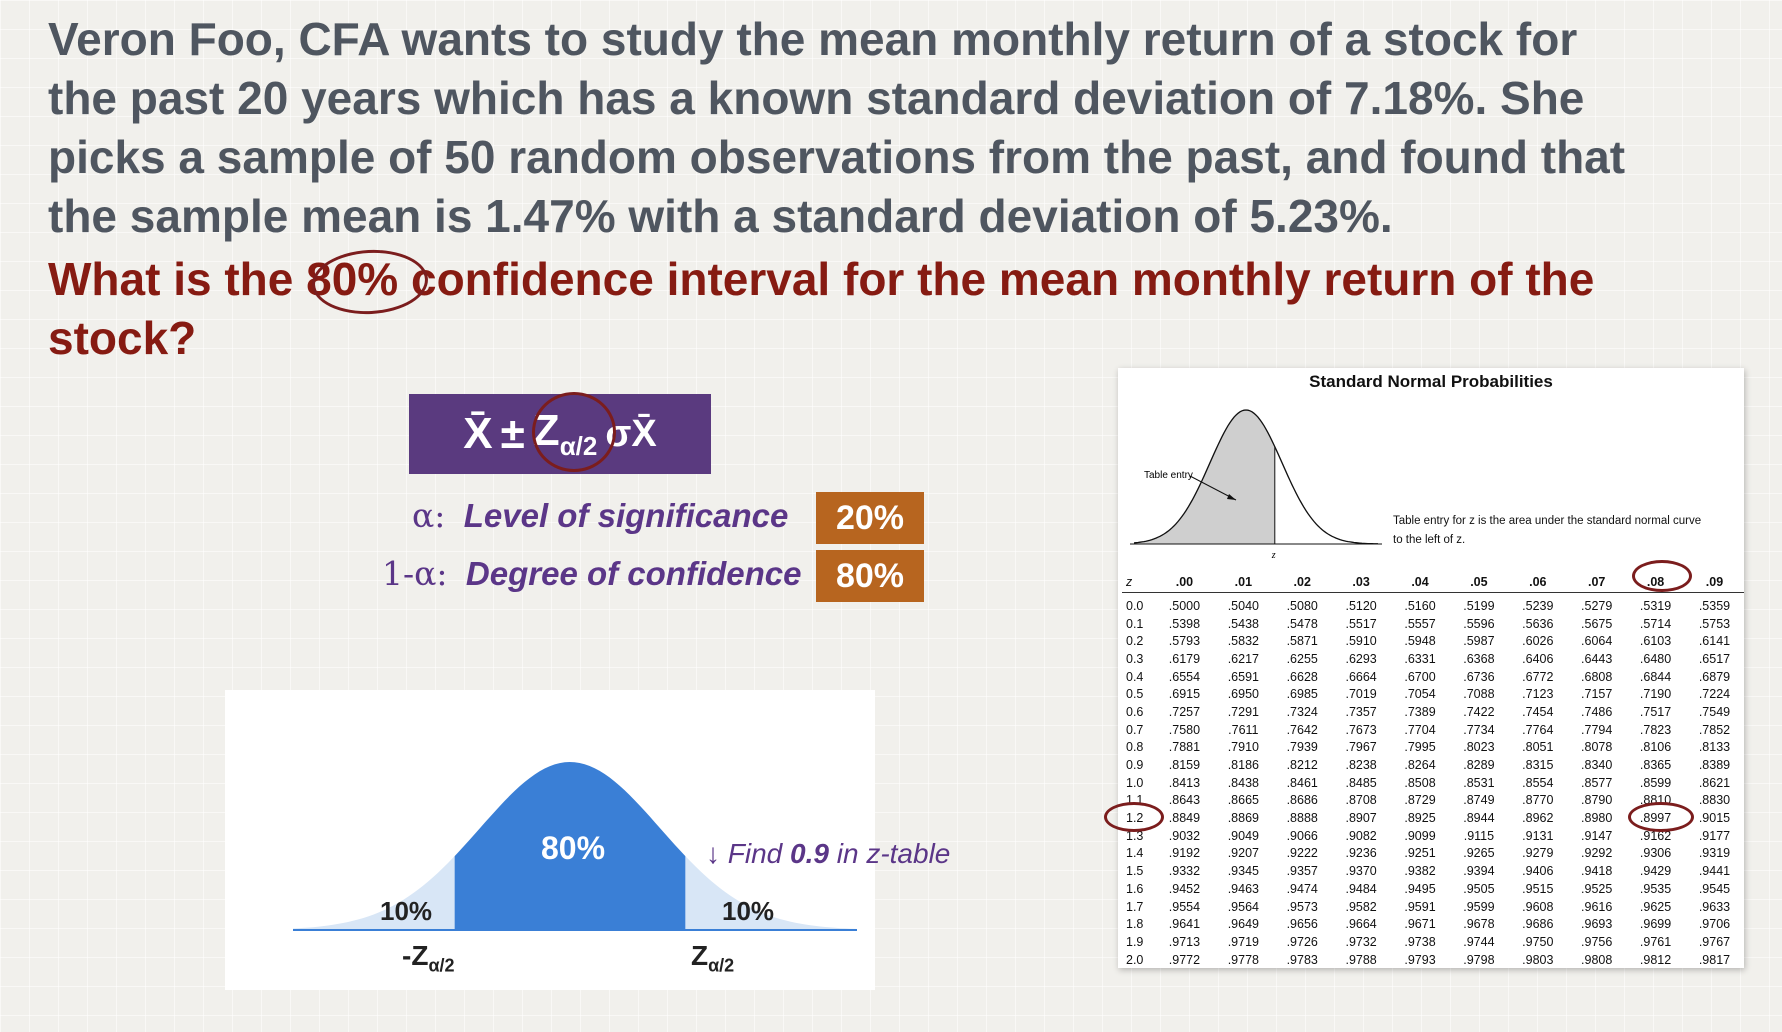  I want to click on definition-confidence: 1-α: Degree of confidence, so click(591, 573).